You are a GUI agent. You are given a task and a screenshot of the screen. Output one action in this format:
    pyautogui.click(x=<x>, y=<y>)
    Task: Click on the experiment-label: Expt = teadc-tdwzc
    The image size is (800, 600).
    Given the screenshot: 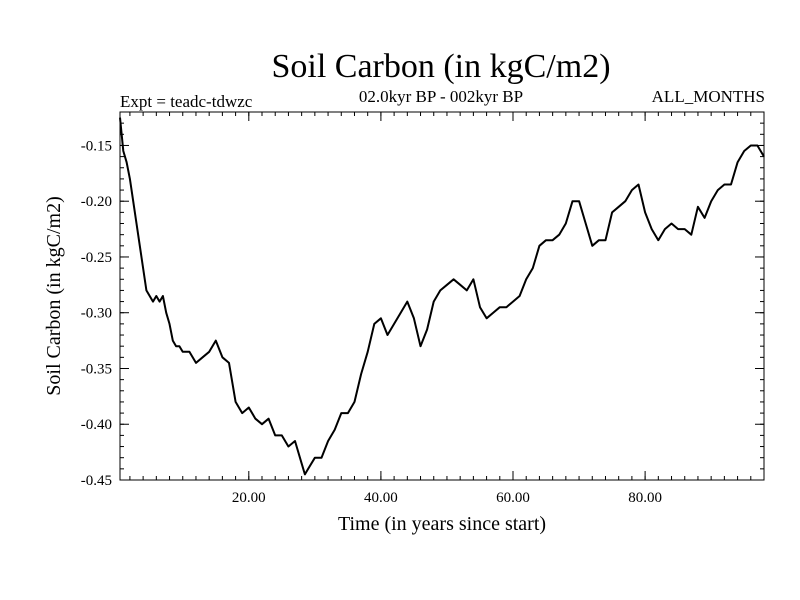 What is the action you would take?
    pyautogui.click(x=186, y=101)
    